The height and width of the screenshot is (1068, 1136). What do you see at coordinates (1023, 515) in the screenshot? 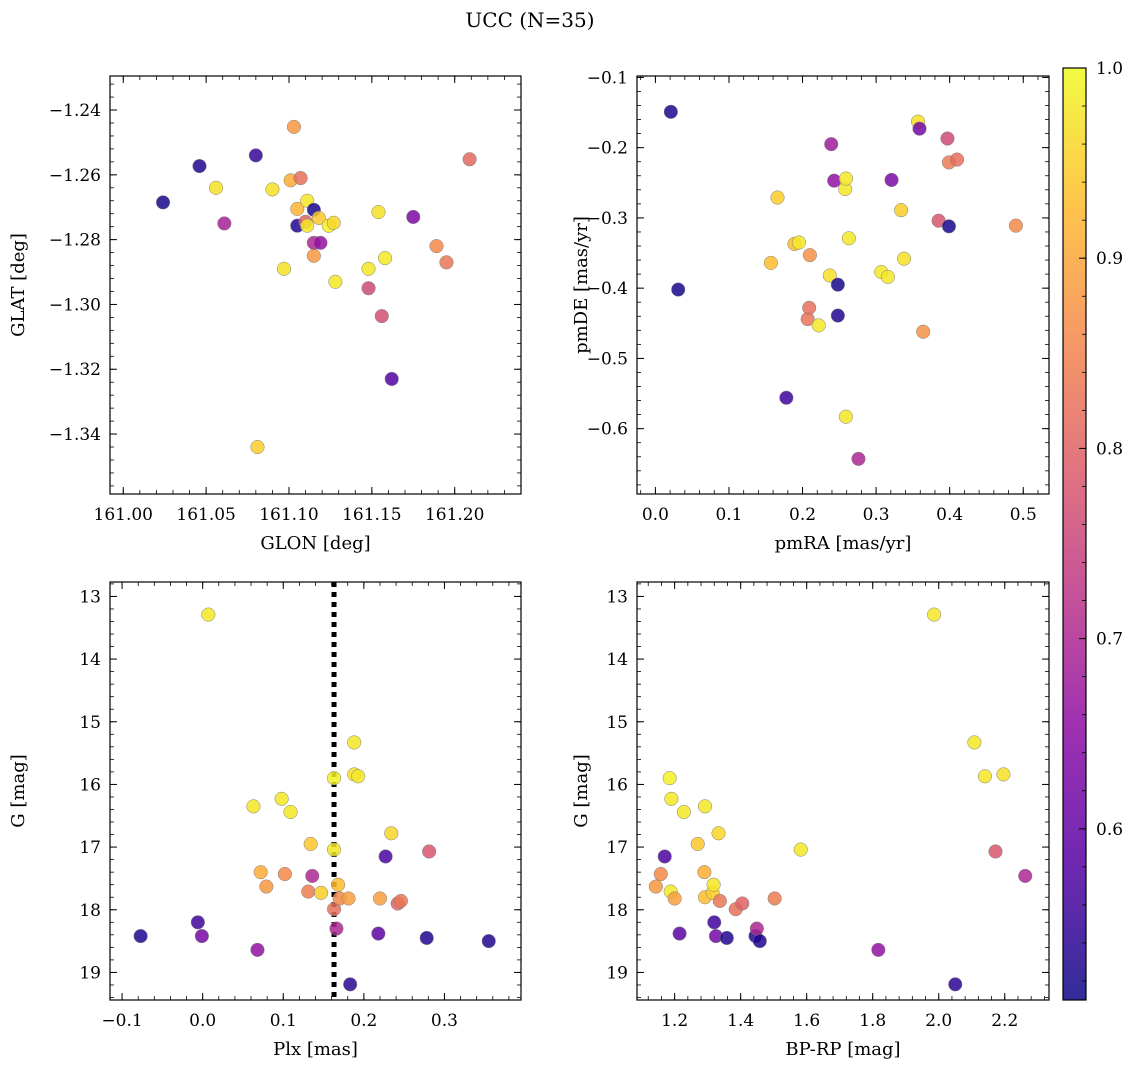
I see `x-tick-label: 0.5` at bounding box center [1023, 515].